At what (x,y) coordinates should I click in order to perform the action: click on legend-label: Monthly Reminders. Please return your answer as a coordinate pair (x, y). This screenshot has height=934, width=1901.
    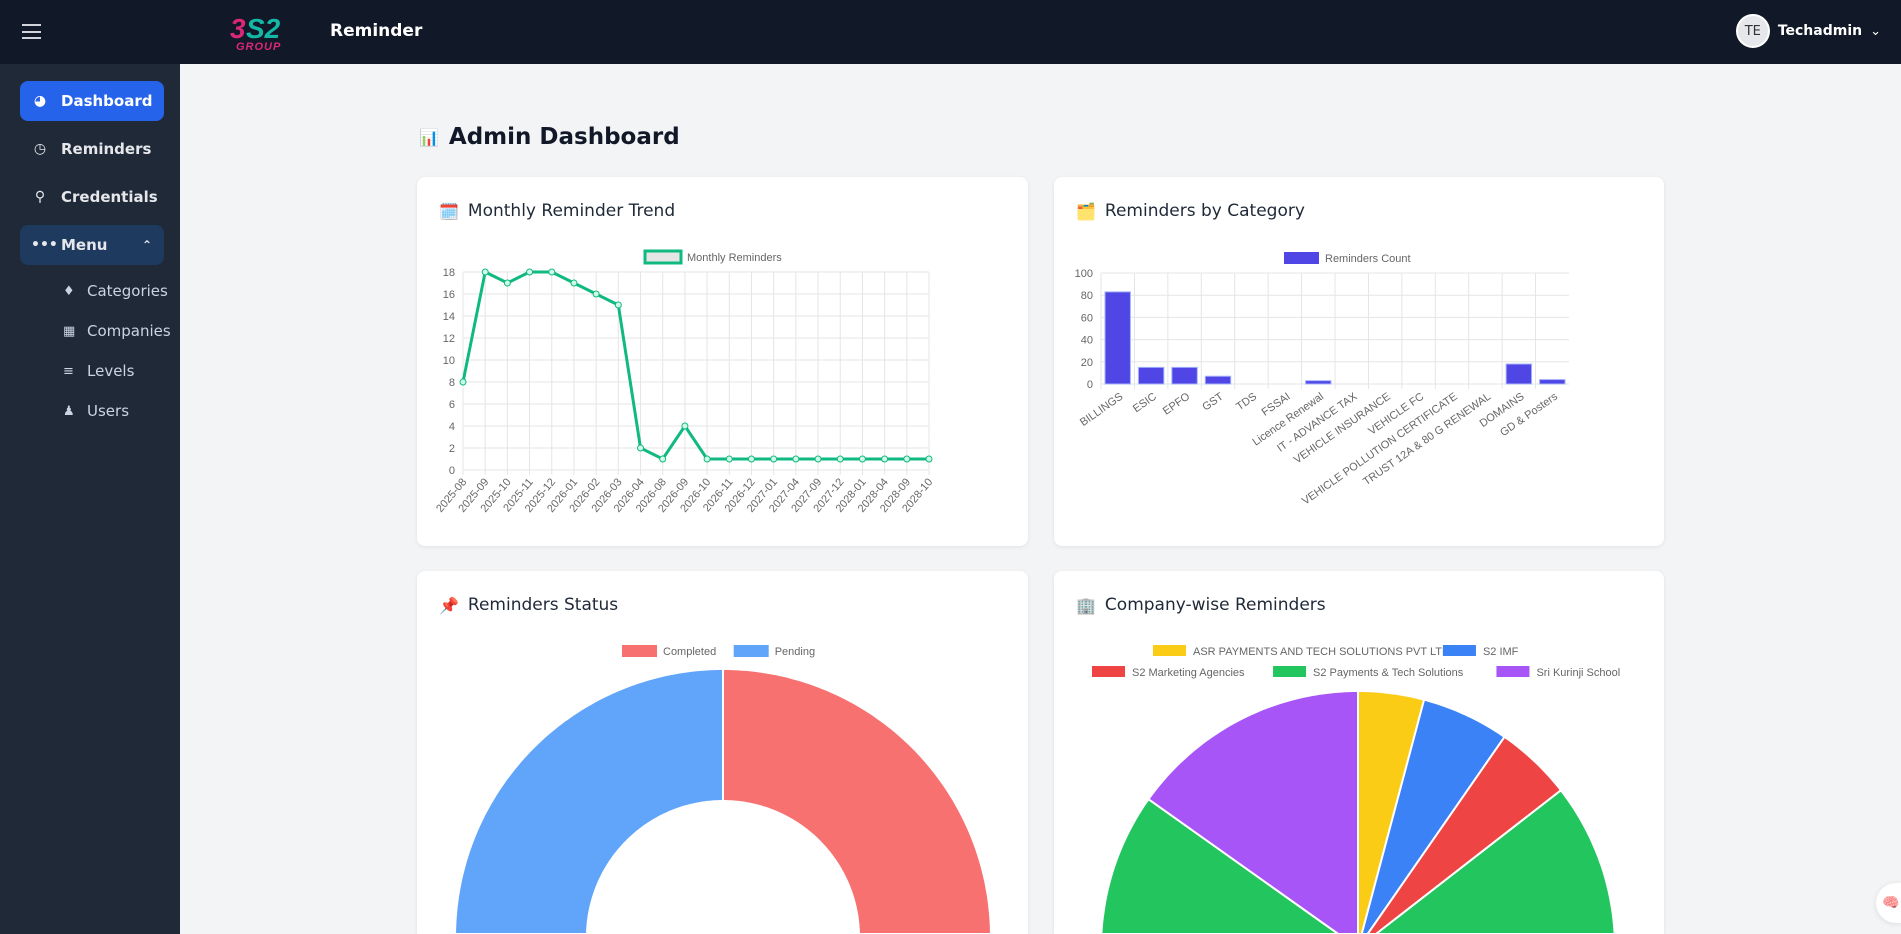
    Looking at the image, I should click on (734, 258).